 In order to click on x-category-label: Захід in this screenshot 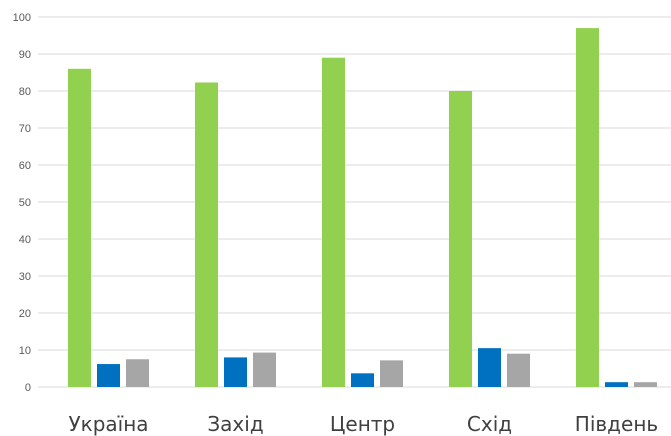, I will do `click(235, 424)`.